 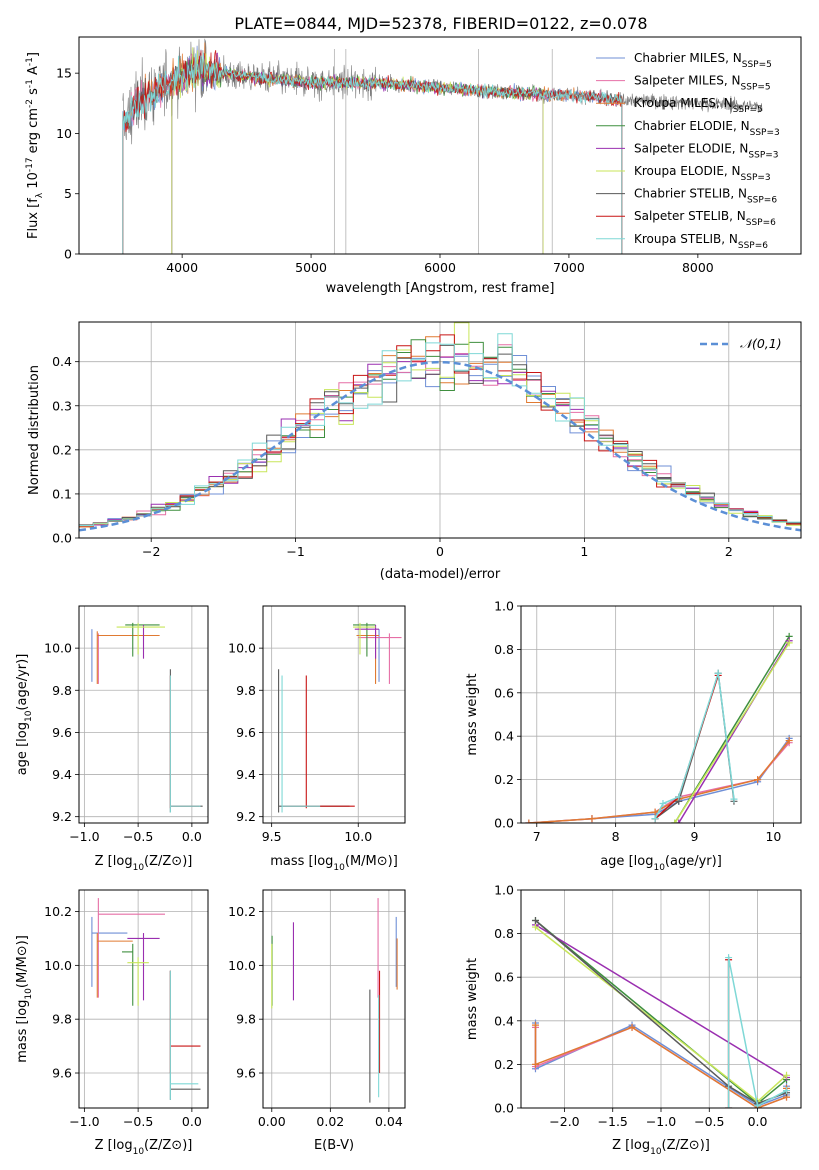 I want to click on legend-label-chabrier-miles: Chabrier MILES, NSSP=5, so click(x=703, y=60).